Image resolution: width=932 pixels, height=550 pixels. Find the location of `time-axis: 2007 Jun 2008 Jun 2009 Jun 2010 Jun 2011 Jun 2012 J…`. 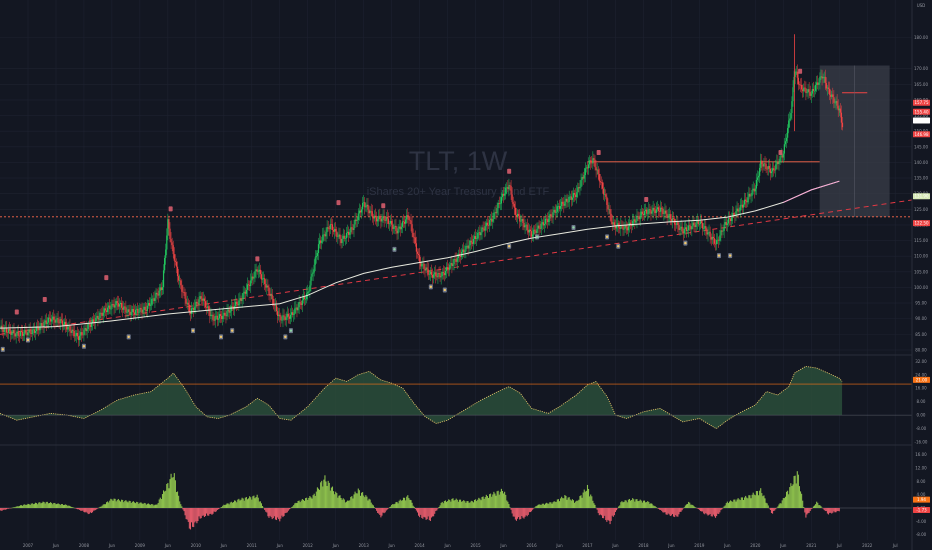

time-axis: 2007 Jun 2008 Jun 2009 Jun 2010 Jun 2011 Jun 2012 J… is located at coordinates (460, 545).